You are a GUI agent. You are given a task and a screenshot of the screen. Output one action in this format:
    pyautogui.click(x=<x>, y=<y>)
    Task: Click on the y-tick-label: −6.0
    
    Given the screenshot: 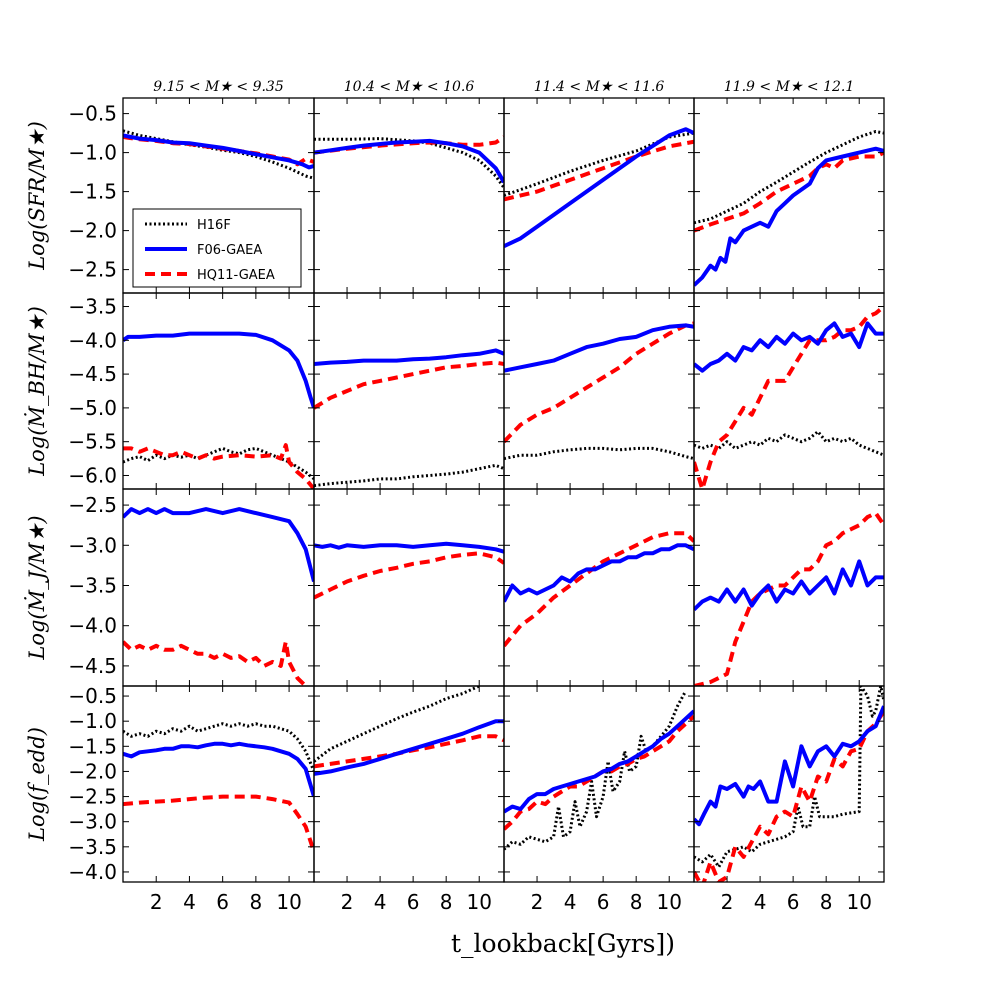 What is the action you would take?
    pyautogui.click(x=92, y=475)
    